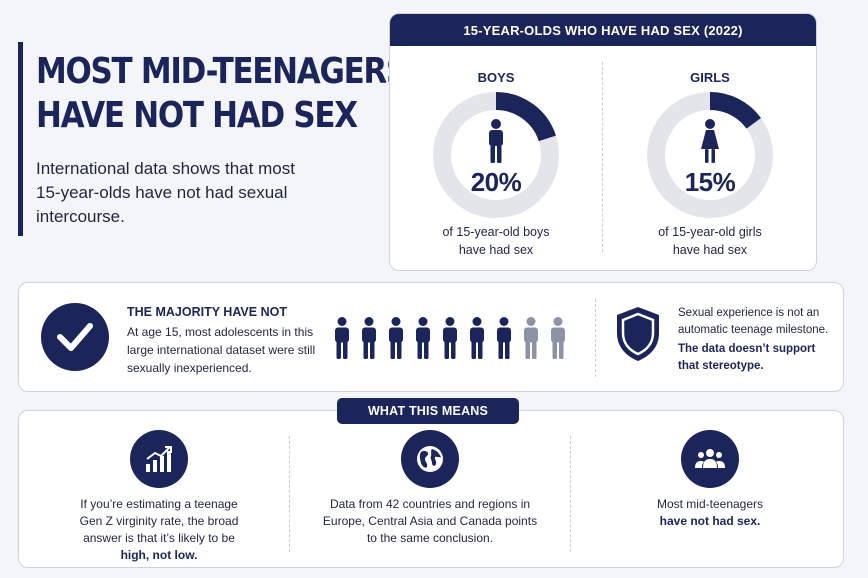 Image resolution: width=868 pixels, height=578 pixels. Describe the element at coordinates (710, 141) in the screenshot. I see `girl-figure-icon` at that location.